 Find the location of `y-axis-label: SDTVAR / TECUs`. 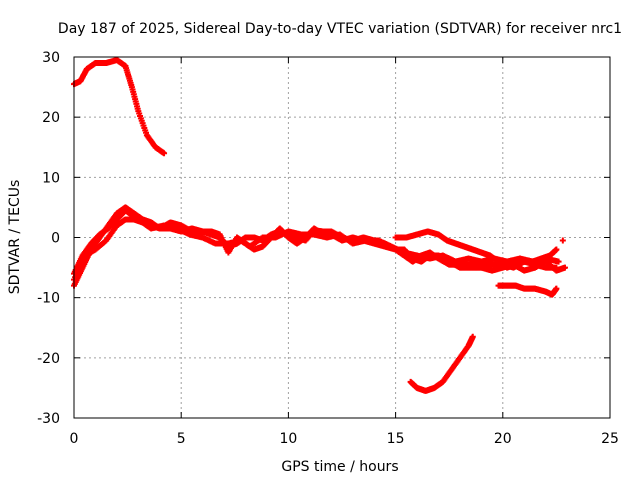

y-axis-label: SDTVAR / TECUs is located at coordinates (15, 237).